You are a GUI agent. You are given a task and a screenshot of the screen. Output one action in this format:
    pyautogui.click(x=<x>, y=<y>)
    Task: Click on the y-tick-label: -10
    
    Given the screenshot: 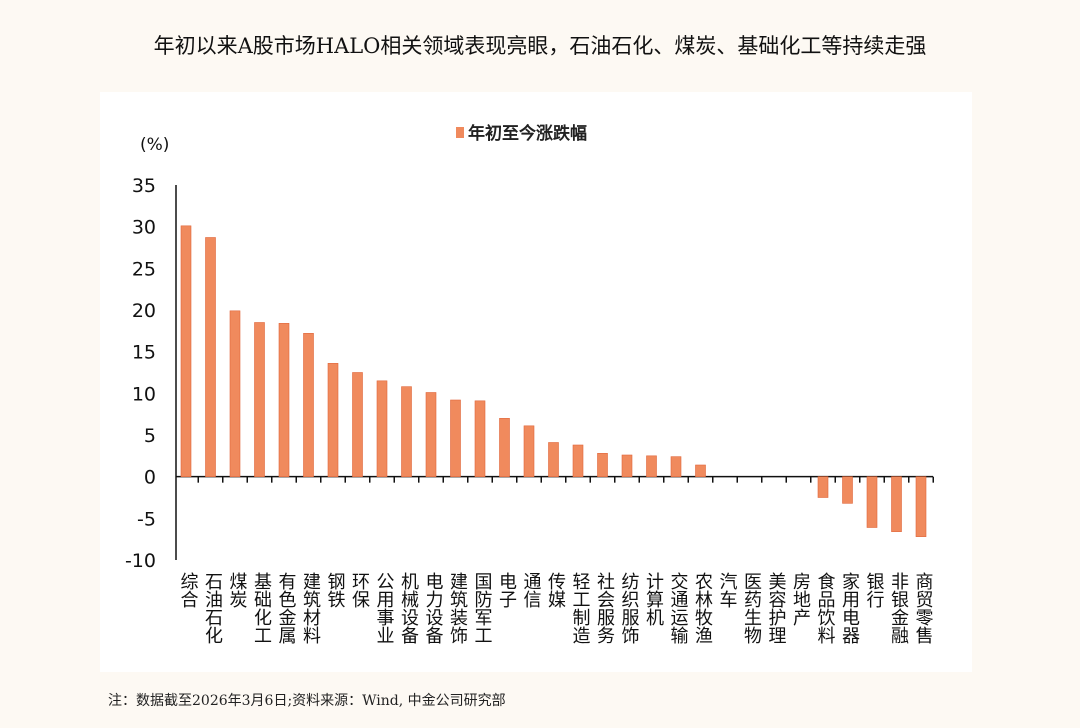 What is the action you would take?
    pyautogui.click(x=140, y=561)
    